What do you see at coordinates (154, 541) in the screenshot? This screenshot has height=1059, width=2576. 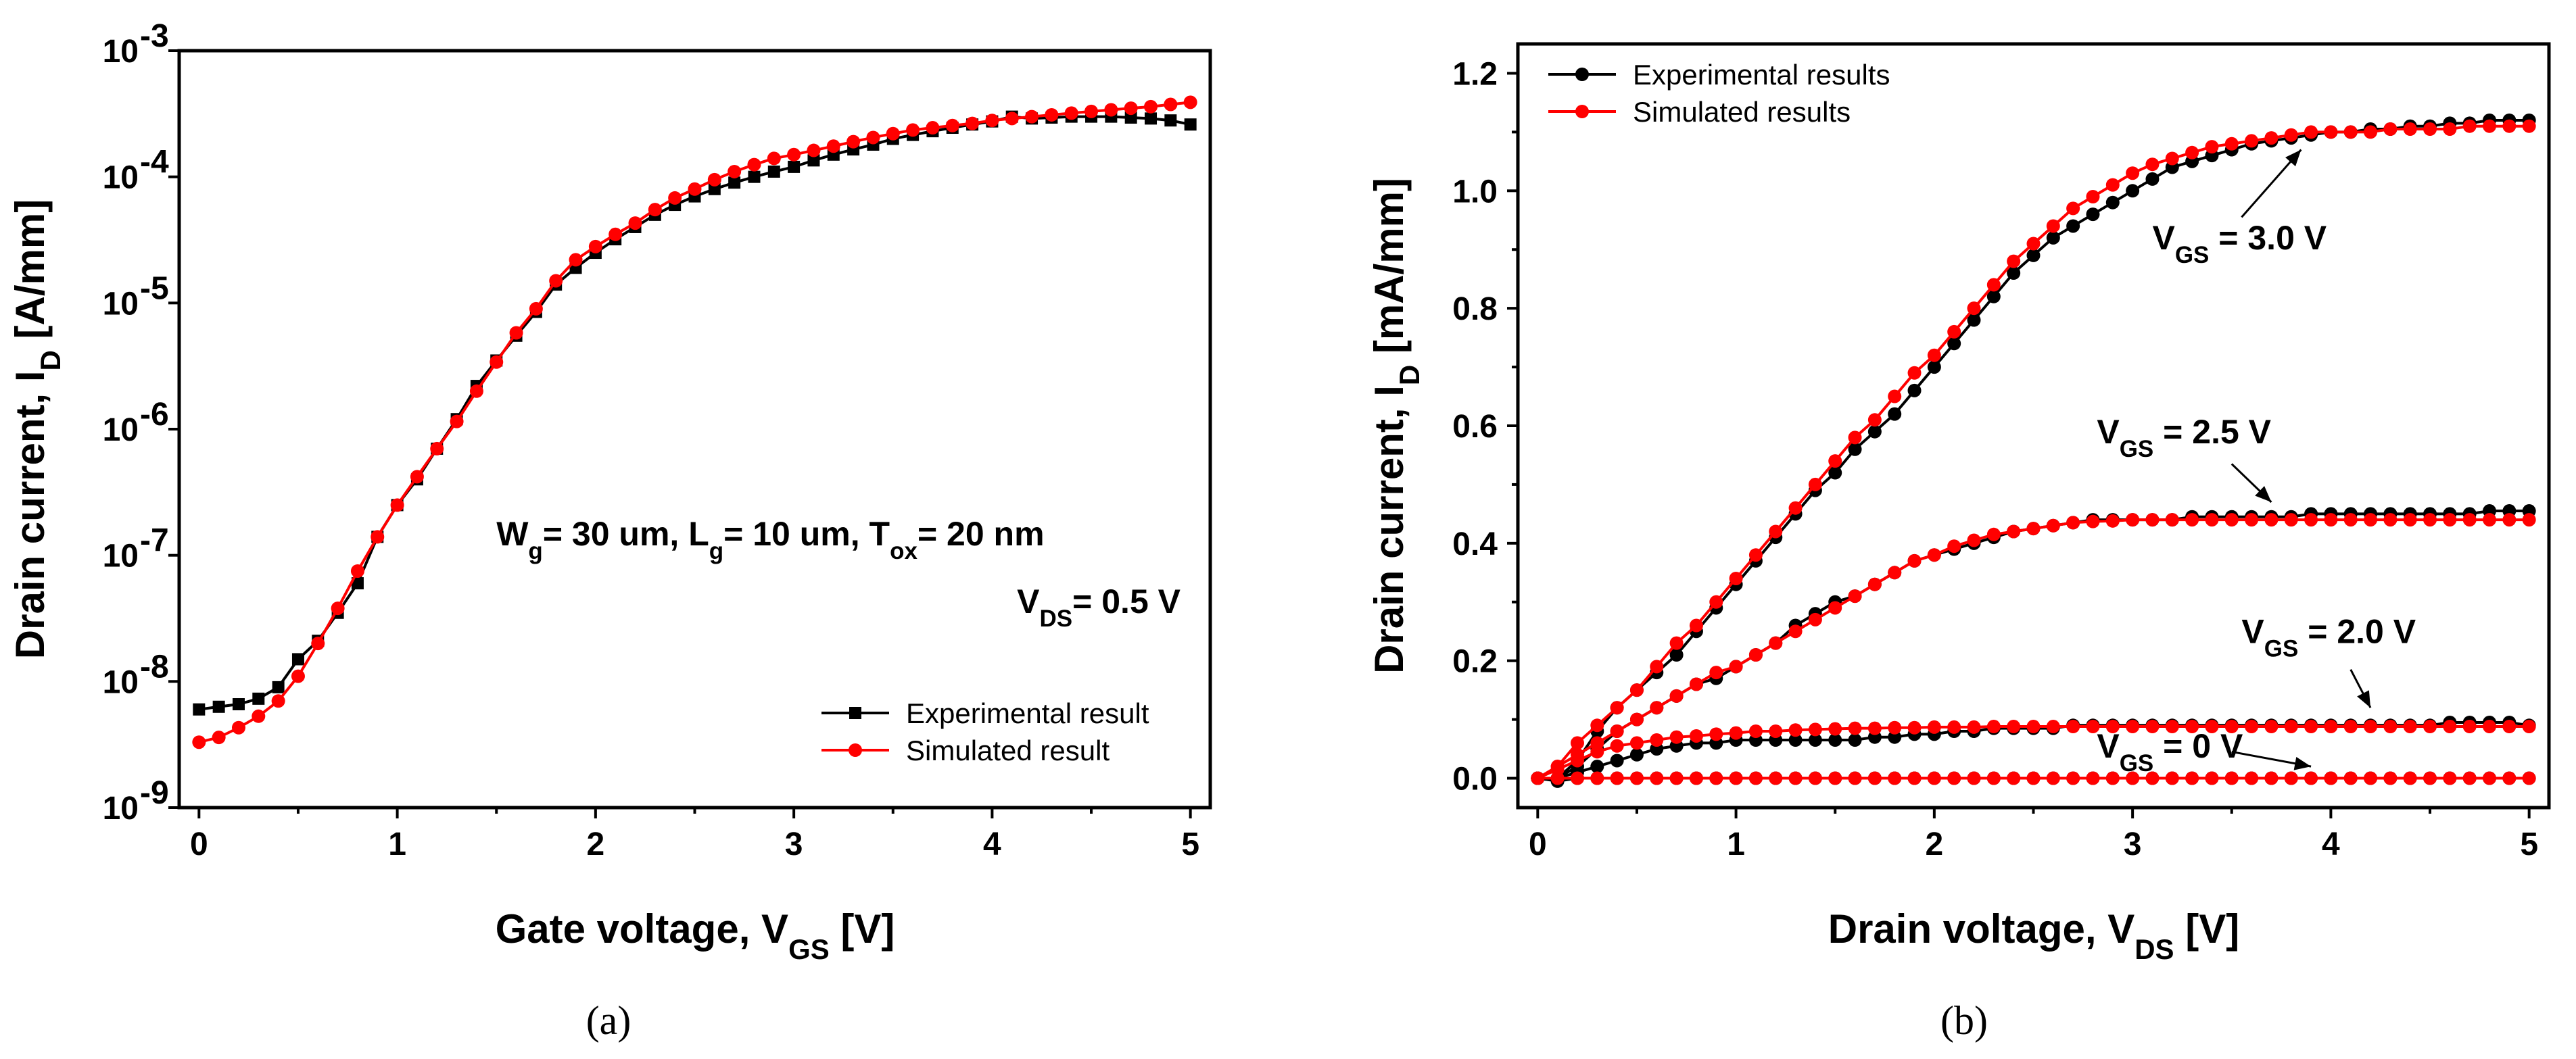 I see `y-tick-exponent: -7` at bounding box center [154, 541].